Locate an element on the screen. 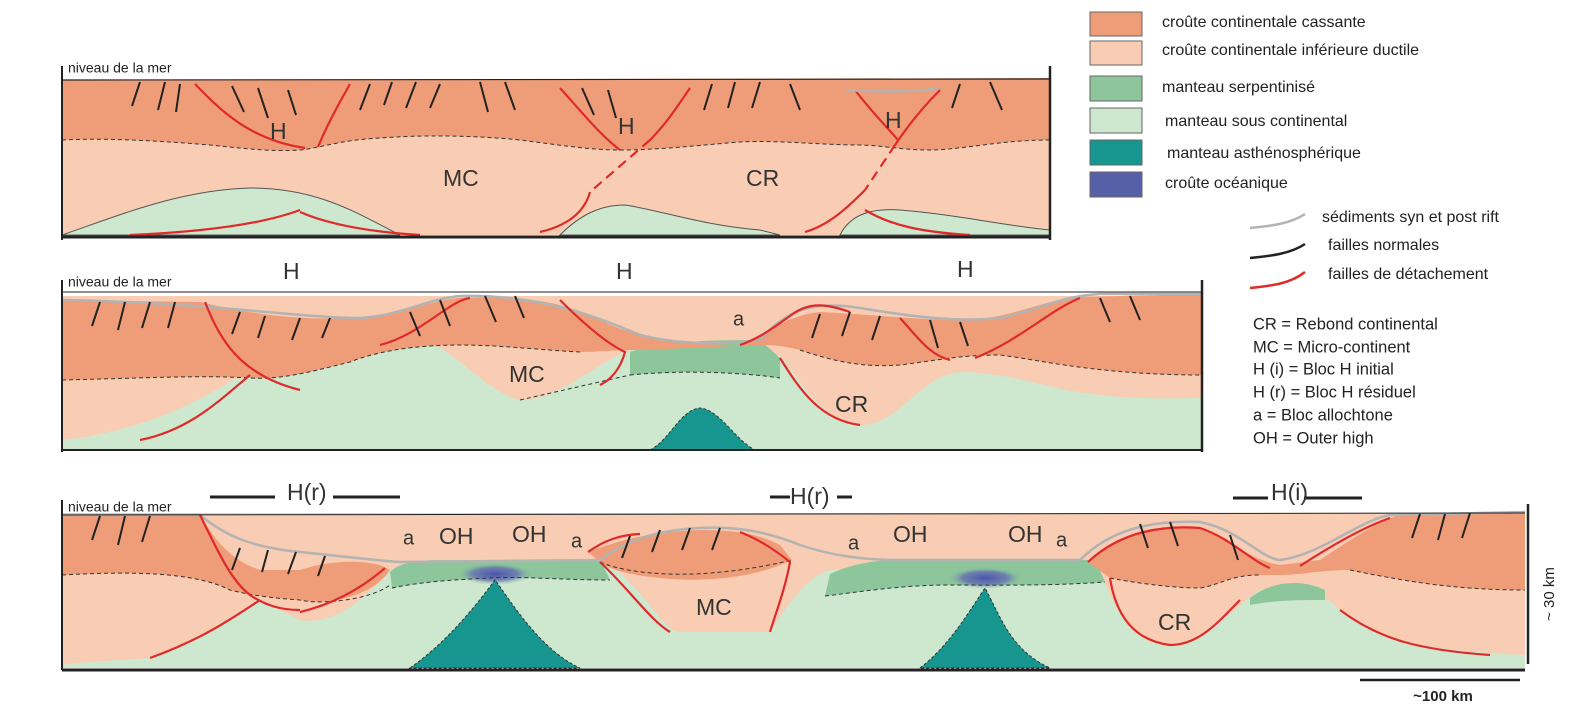  legend-label: manteau sous continental is located at coordinates (1256, 121).